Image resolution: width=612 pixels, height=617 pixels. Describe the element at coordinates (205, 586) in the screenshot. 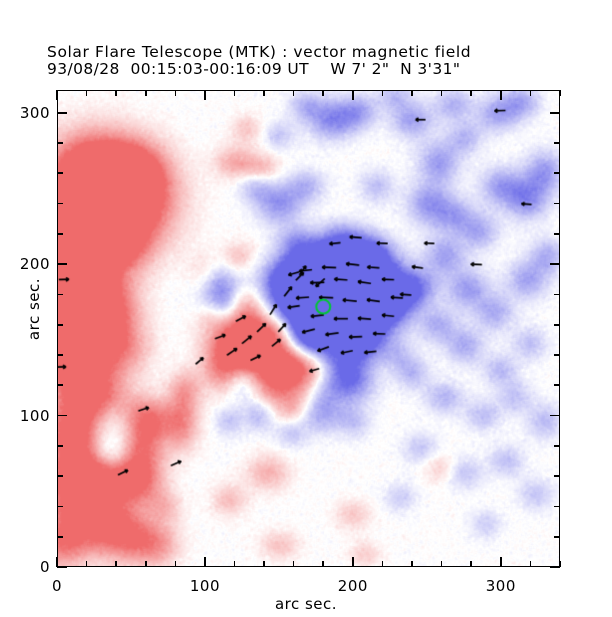

I see `x-tick-label: 100` at that location.